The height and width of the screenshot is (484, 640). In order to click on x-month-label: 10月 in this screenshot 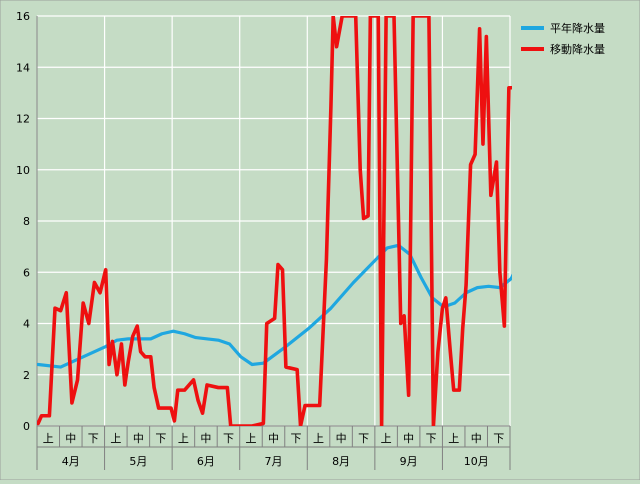, I will do `click(476, 461)`.